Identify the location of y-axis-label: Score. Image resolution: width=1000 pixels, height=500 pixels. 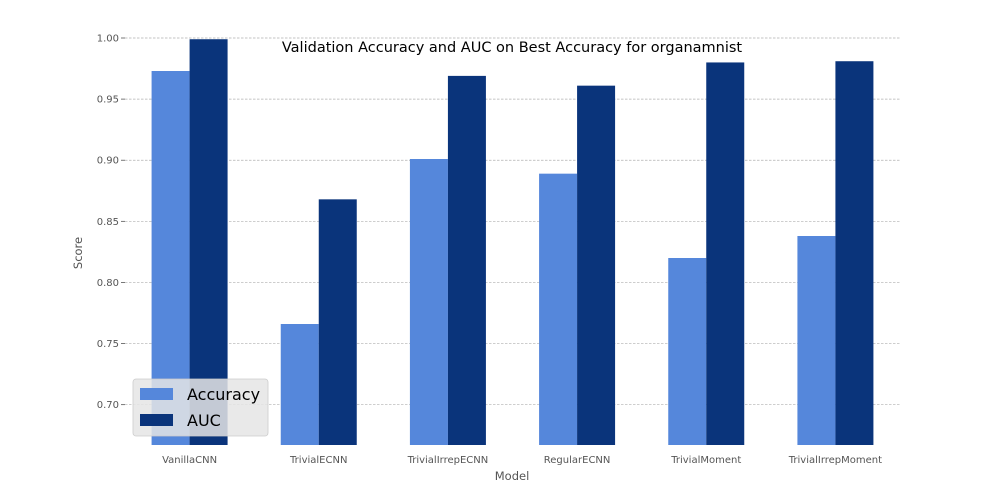
(78, 253).